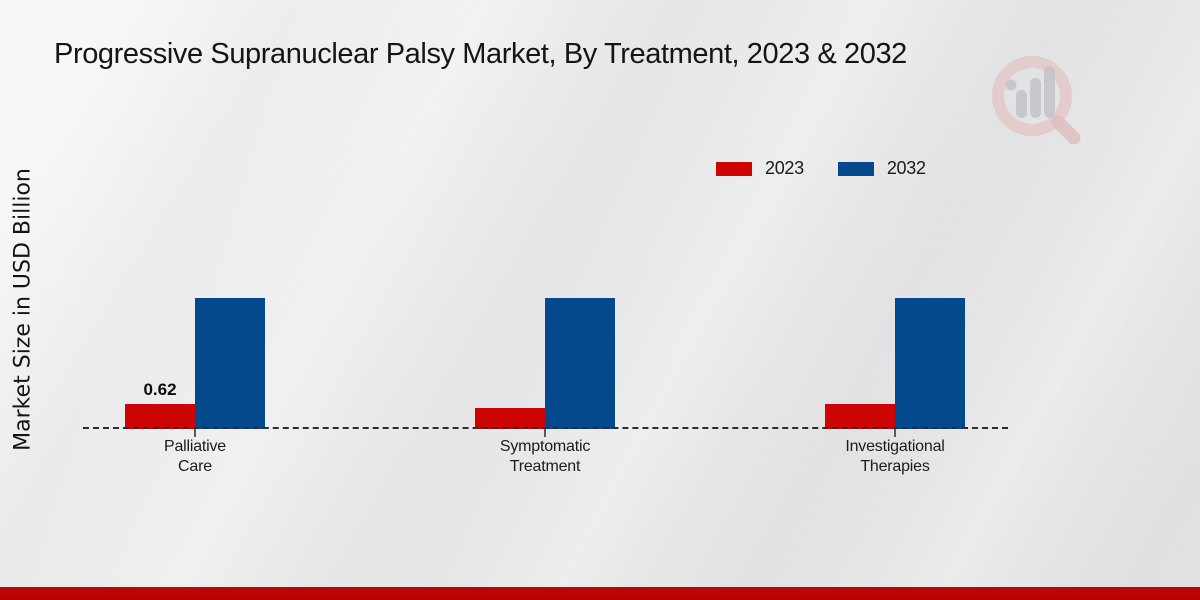 The width and height of the screenshot is (1200, 600). What do you see at coordinates (510, 418) in the screenshot?
I see `bar-2023-symptomatic-treatment` at bounding box center [510, 418].